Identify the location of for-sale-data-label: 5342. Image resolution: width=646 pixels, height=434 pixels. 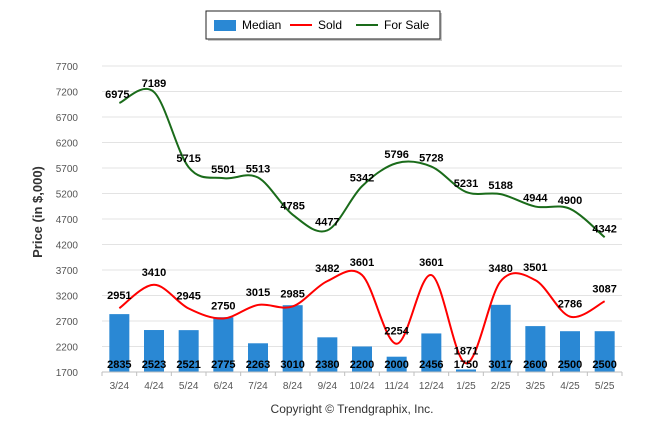
(362, 178).